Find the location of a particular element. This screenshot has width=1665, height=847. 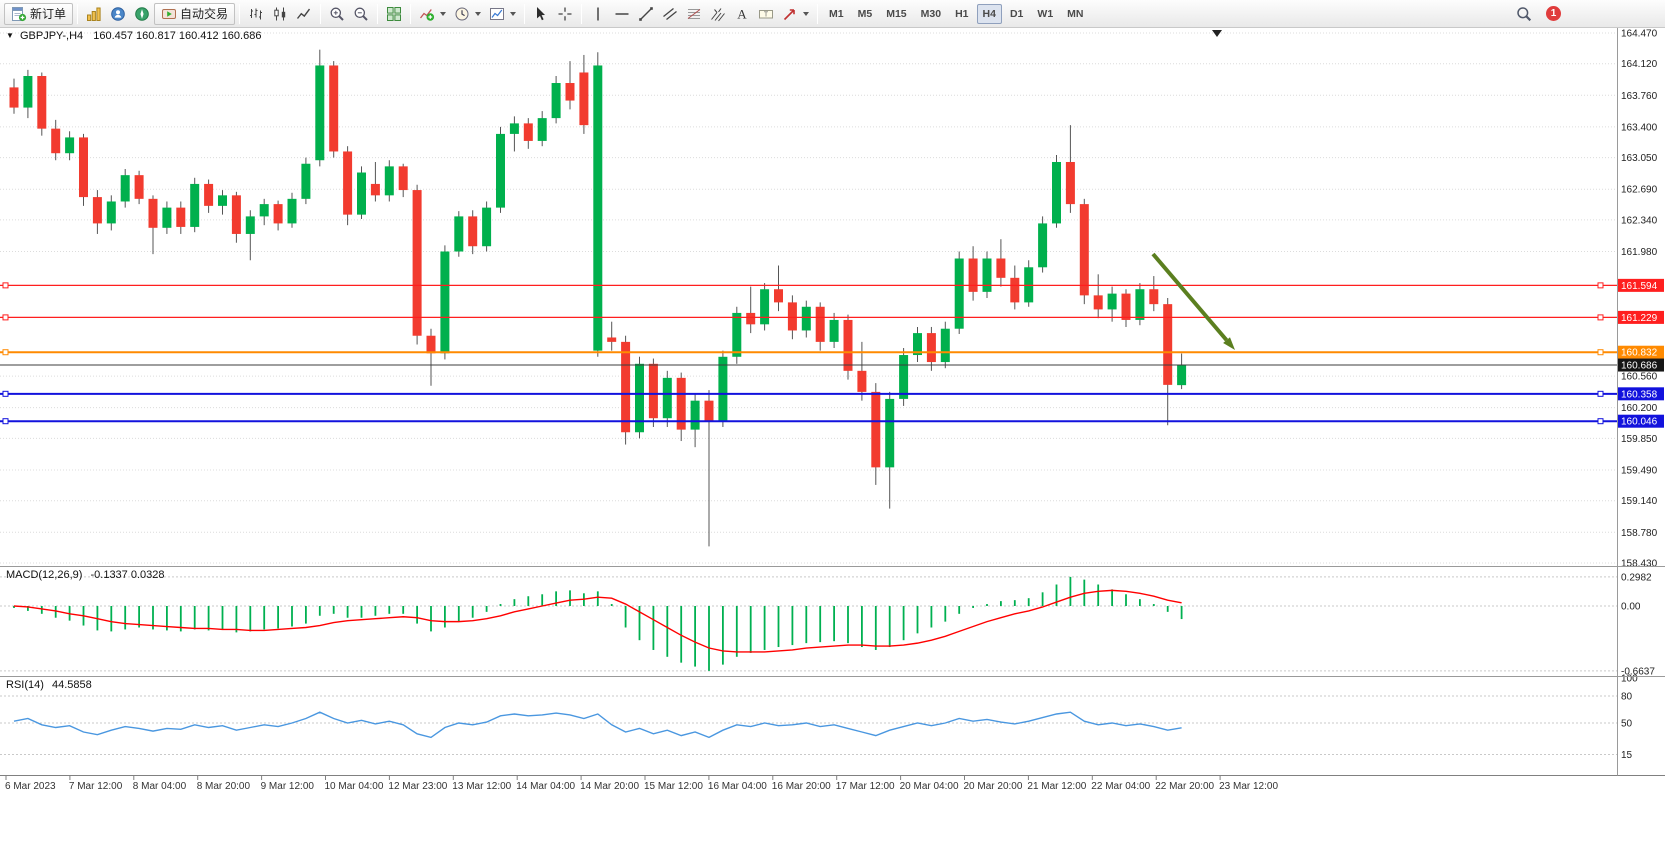

autotrading-label: 自动交易 is located at coordinates (204, 14).